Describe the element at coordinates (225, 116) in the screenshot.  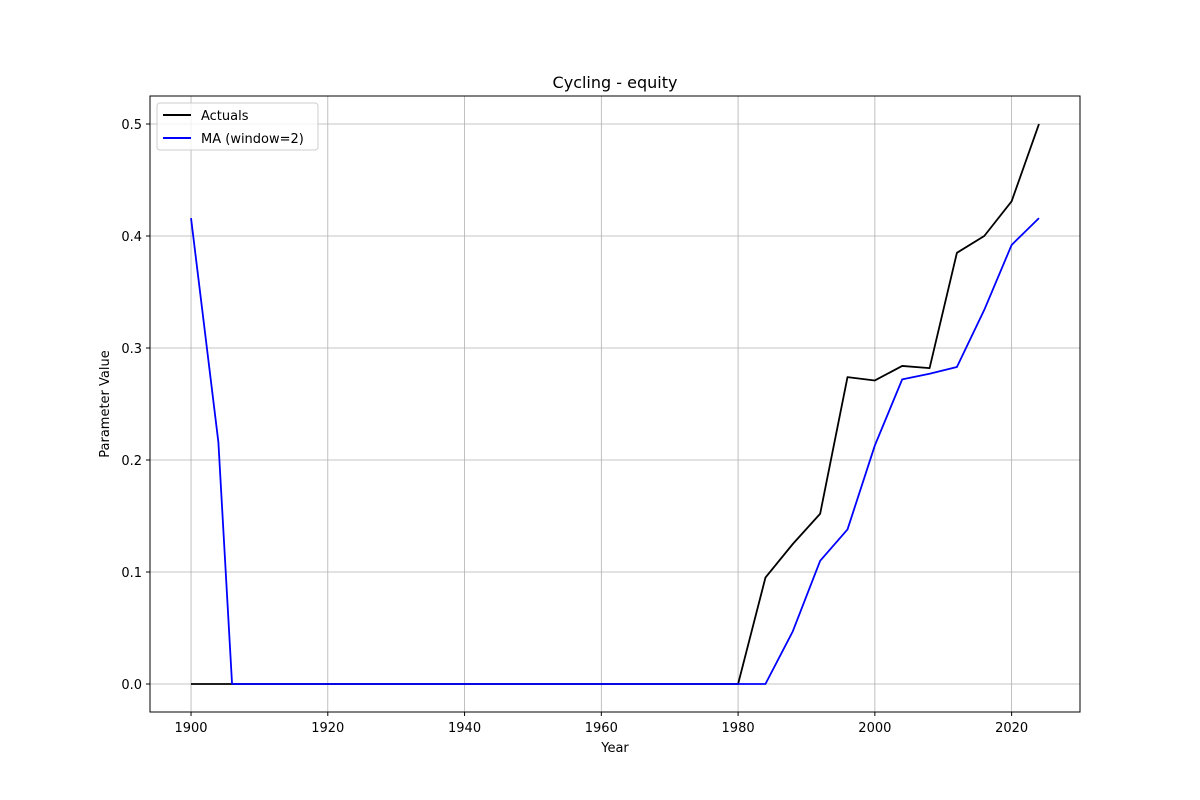
I see `legend-label-actuals: Actuals` at that location.